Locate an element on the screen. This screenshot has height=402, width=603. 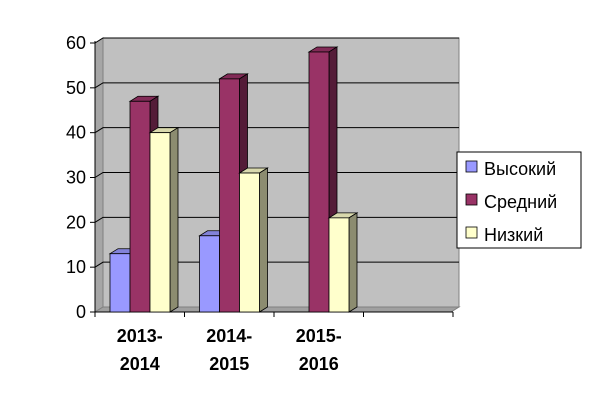
x-tick-label: 2015- is located at coordinates (319, 336).